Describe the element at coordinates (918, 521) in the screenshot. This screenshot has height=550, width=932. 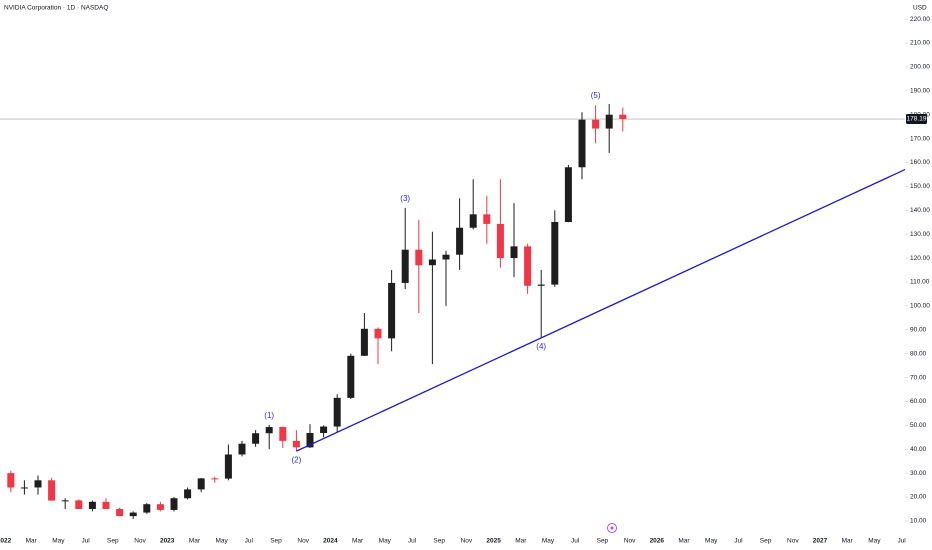
I see `y-tick-label: 10.00` at that location.